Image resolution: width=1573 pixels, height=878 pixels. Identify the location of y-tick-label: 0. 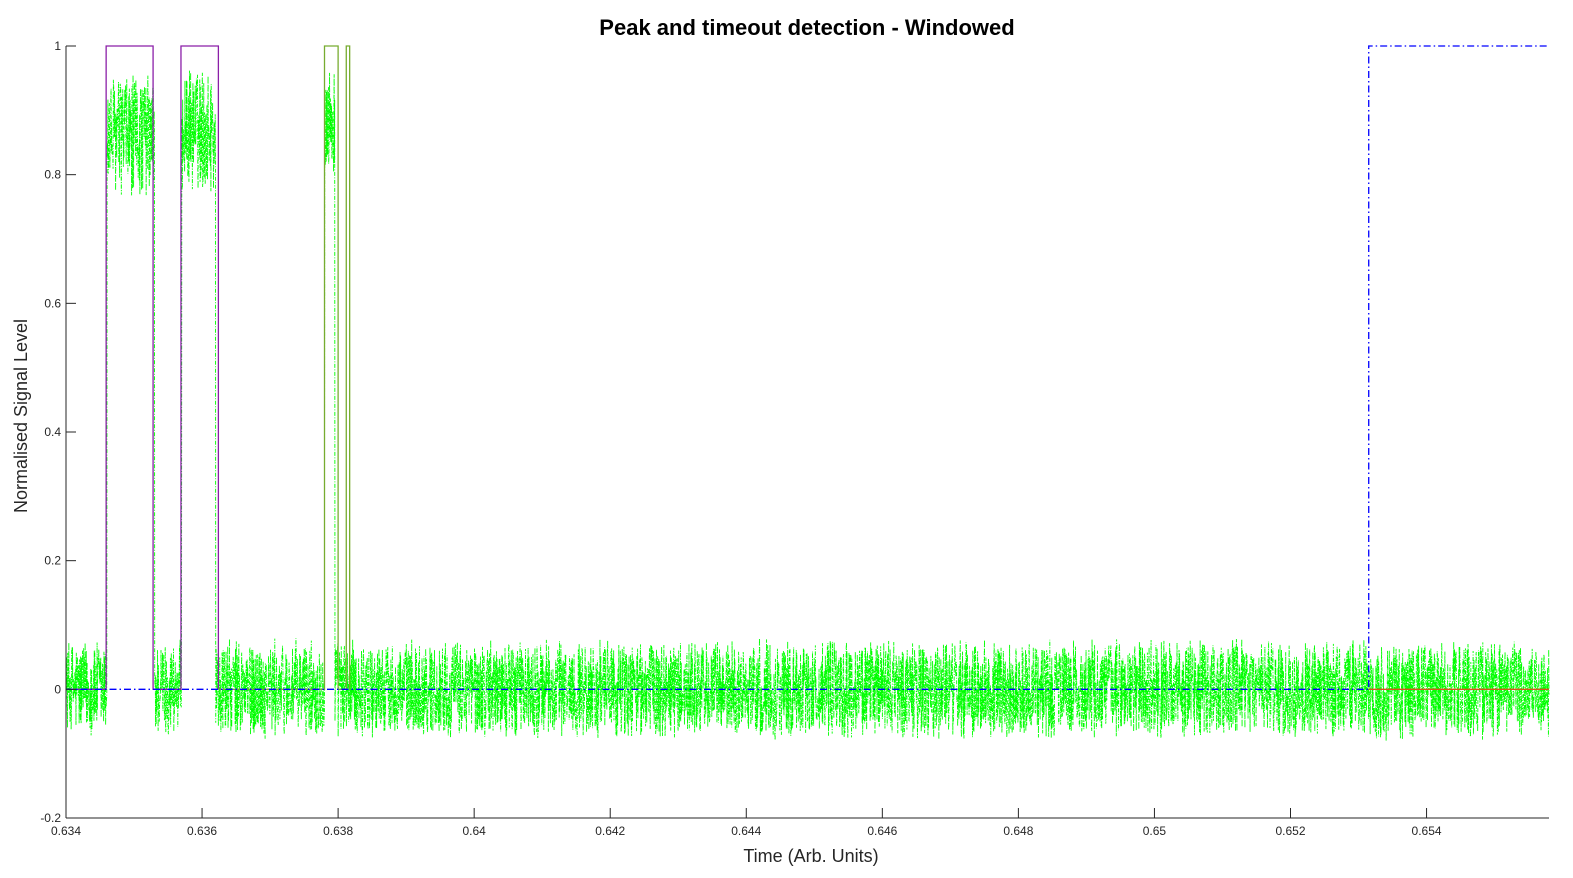
(57, 689).